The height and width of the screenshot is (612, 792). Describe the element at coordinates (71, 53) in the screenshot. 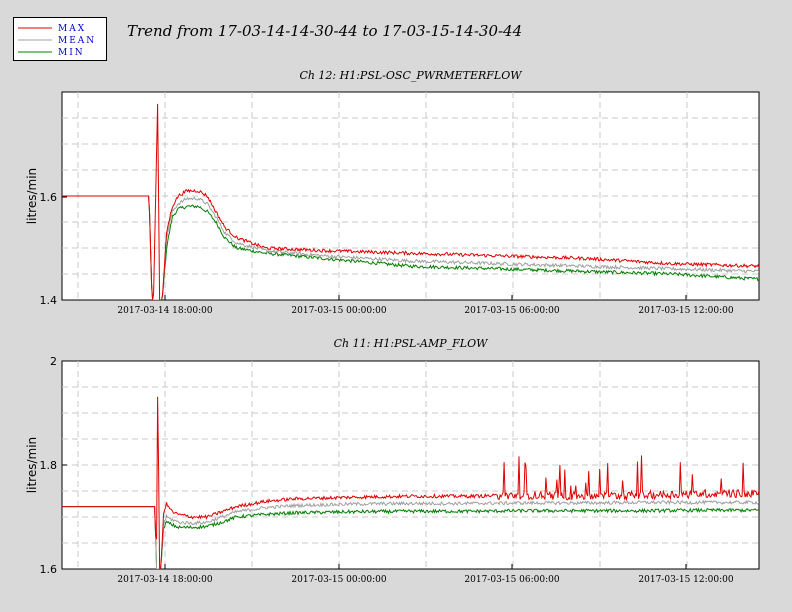

I see `legend-label-min: MIN` at that location.